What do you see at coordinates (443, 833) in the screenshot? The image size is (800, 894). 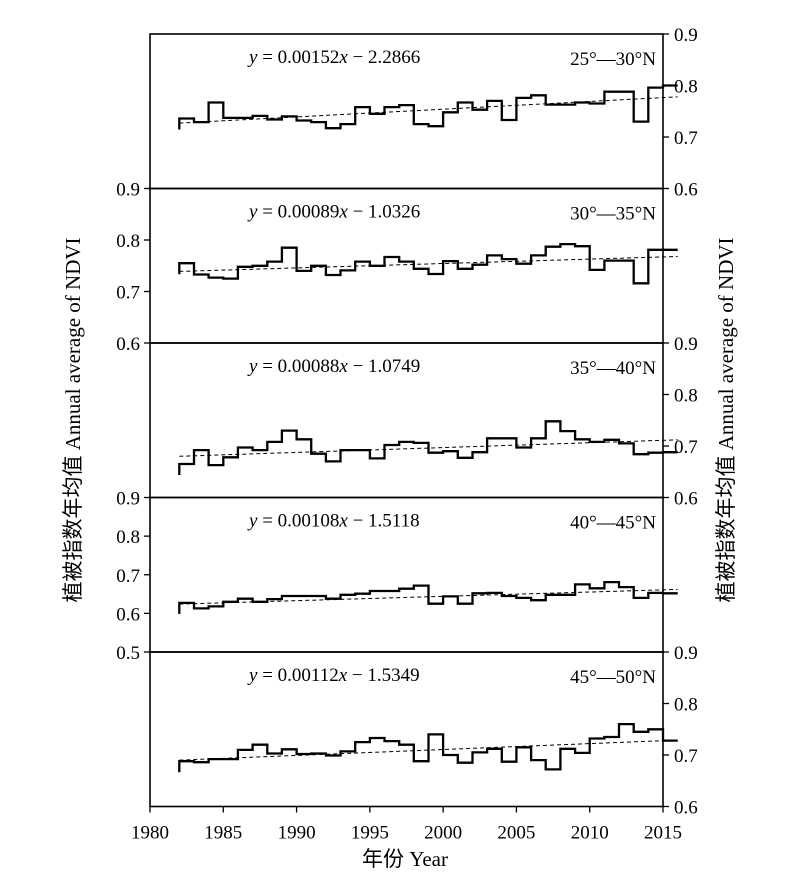 I see `x-tick-label: 2000` at bounding box center [443, 833].